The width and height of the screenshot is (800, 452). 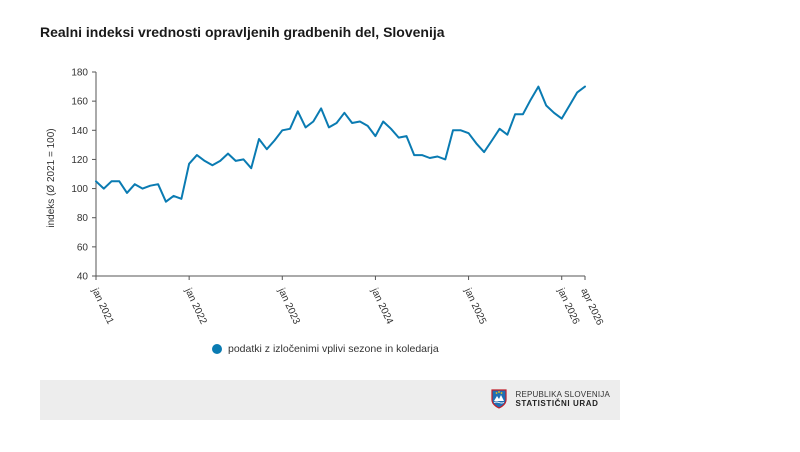 I want to click on y-tick-label: 120, so click(x=79, y=160).